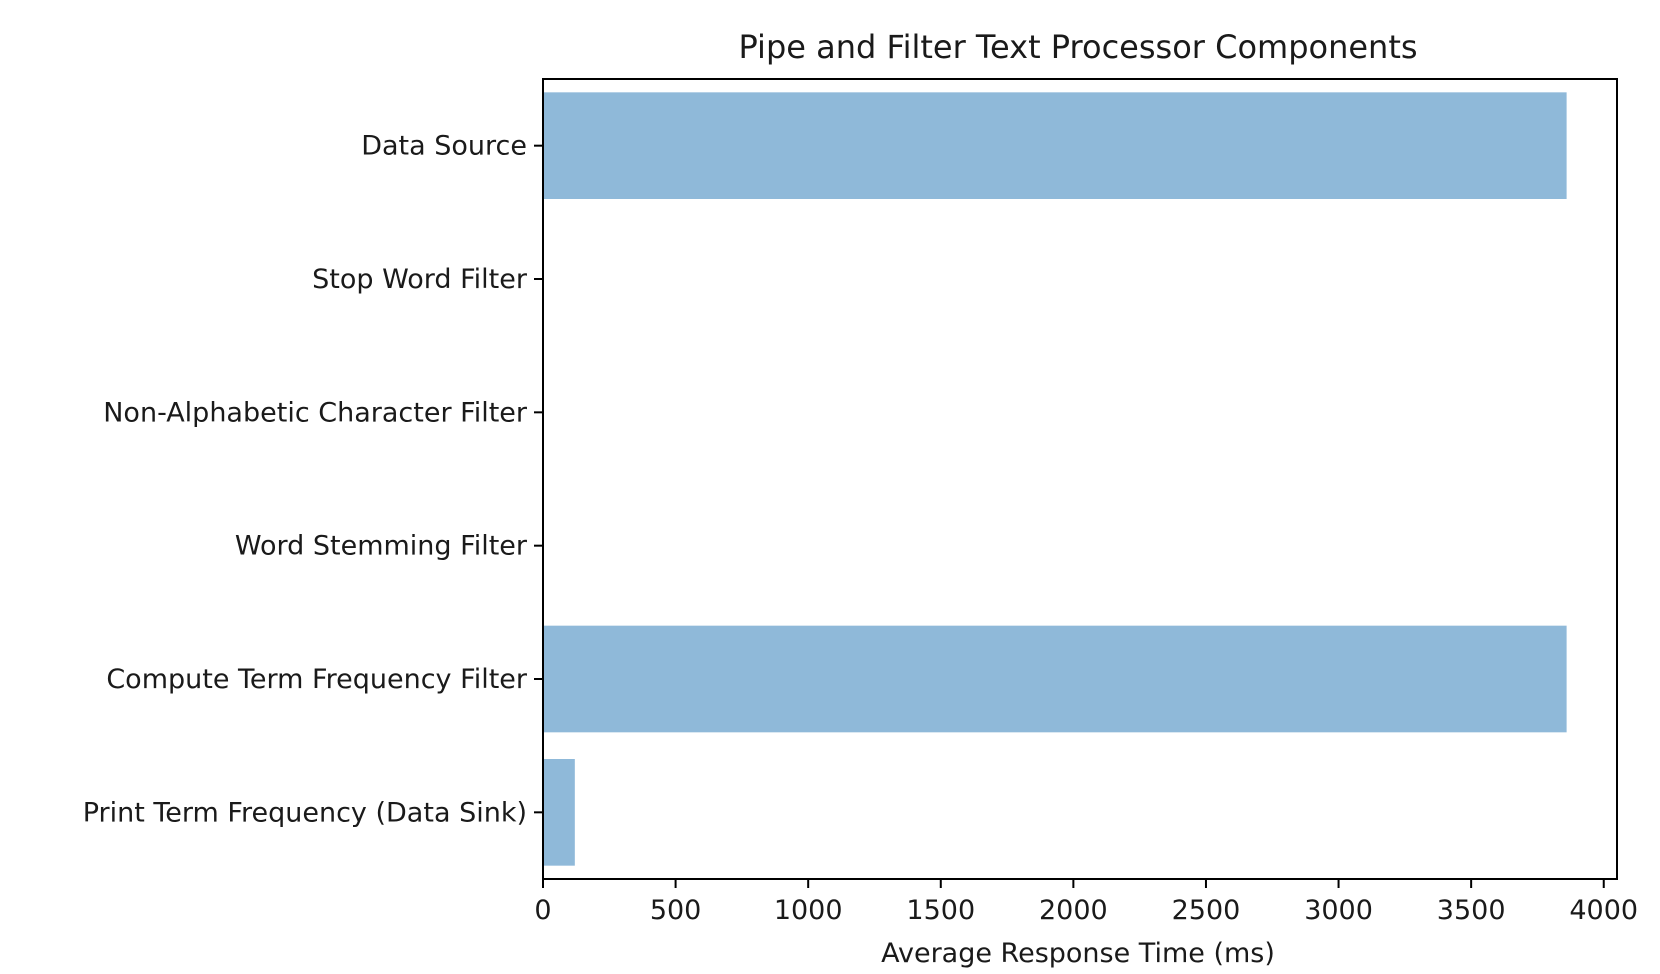 The width and height of the screenshot is (1660, 974). What do you see at coordinates (420, 279) in the screenshot?
I see `y-tick-label: Stop Word Filter` at bounding box center [420, 279].